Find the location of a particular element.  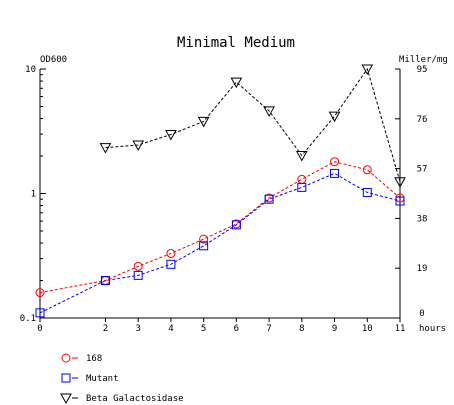

right-tick-label: 19 is located at coordinates (422, 269).